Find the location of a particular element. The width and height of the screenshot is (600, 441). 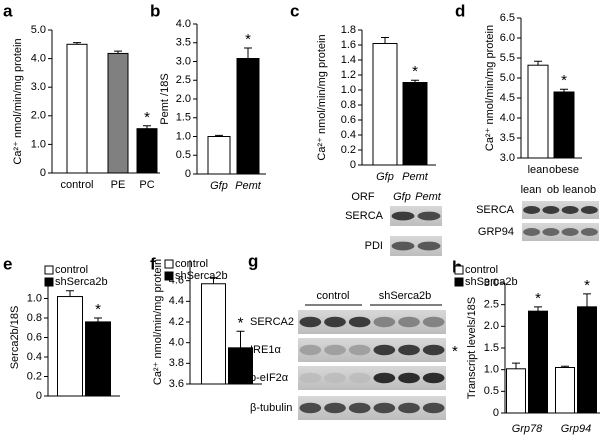

y-tick-label: 1.6 is located at coordinates (348, 45).